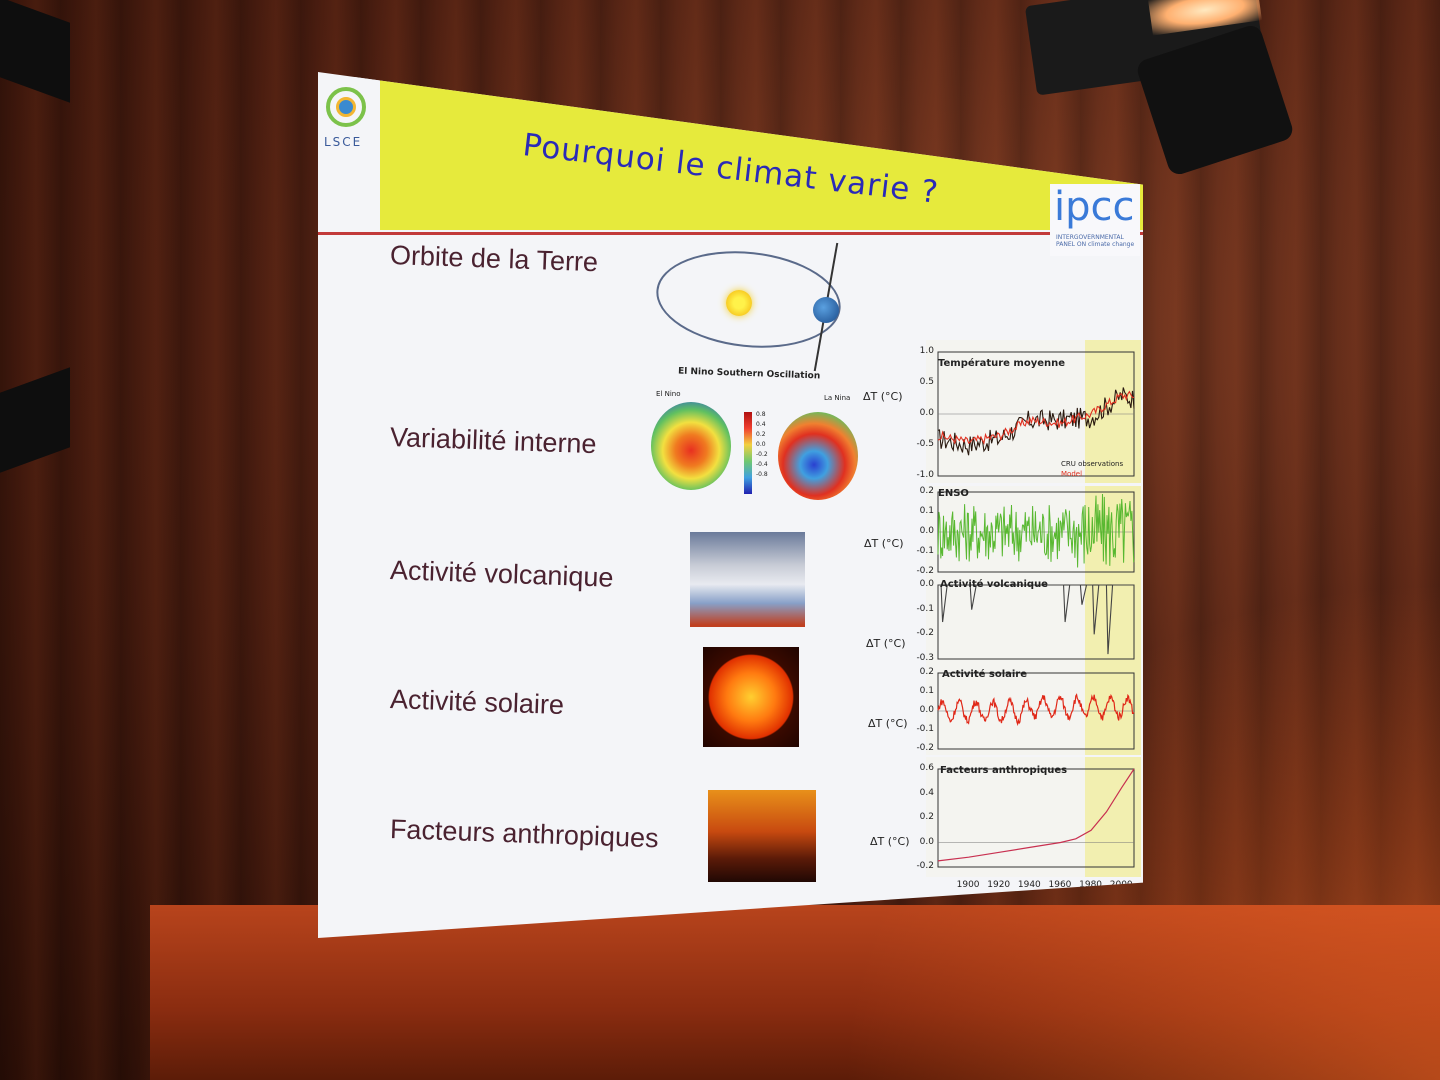  I want to click on series-model, so click(1035, 417).